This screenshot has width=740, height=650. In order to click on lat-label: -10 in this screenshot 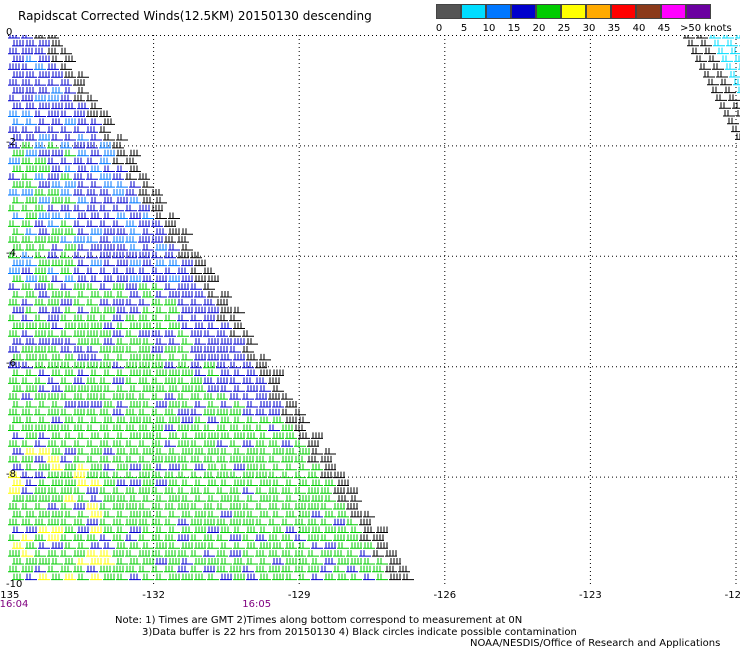, I will do `click(14, 584)`.